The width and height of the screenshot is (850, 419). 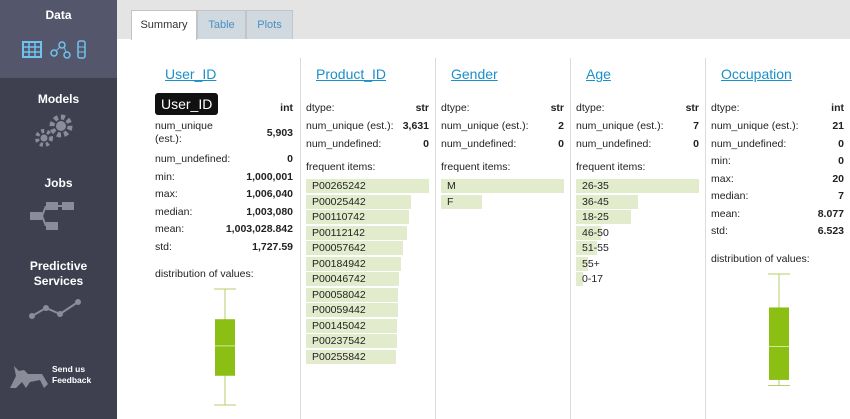 What do you see at coordinates (474, 74) in the screenshot?
I see `column-name: Gender` at bounding box center [474, 74].